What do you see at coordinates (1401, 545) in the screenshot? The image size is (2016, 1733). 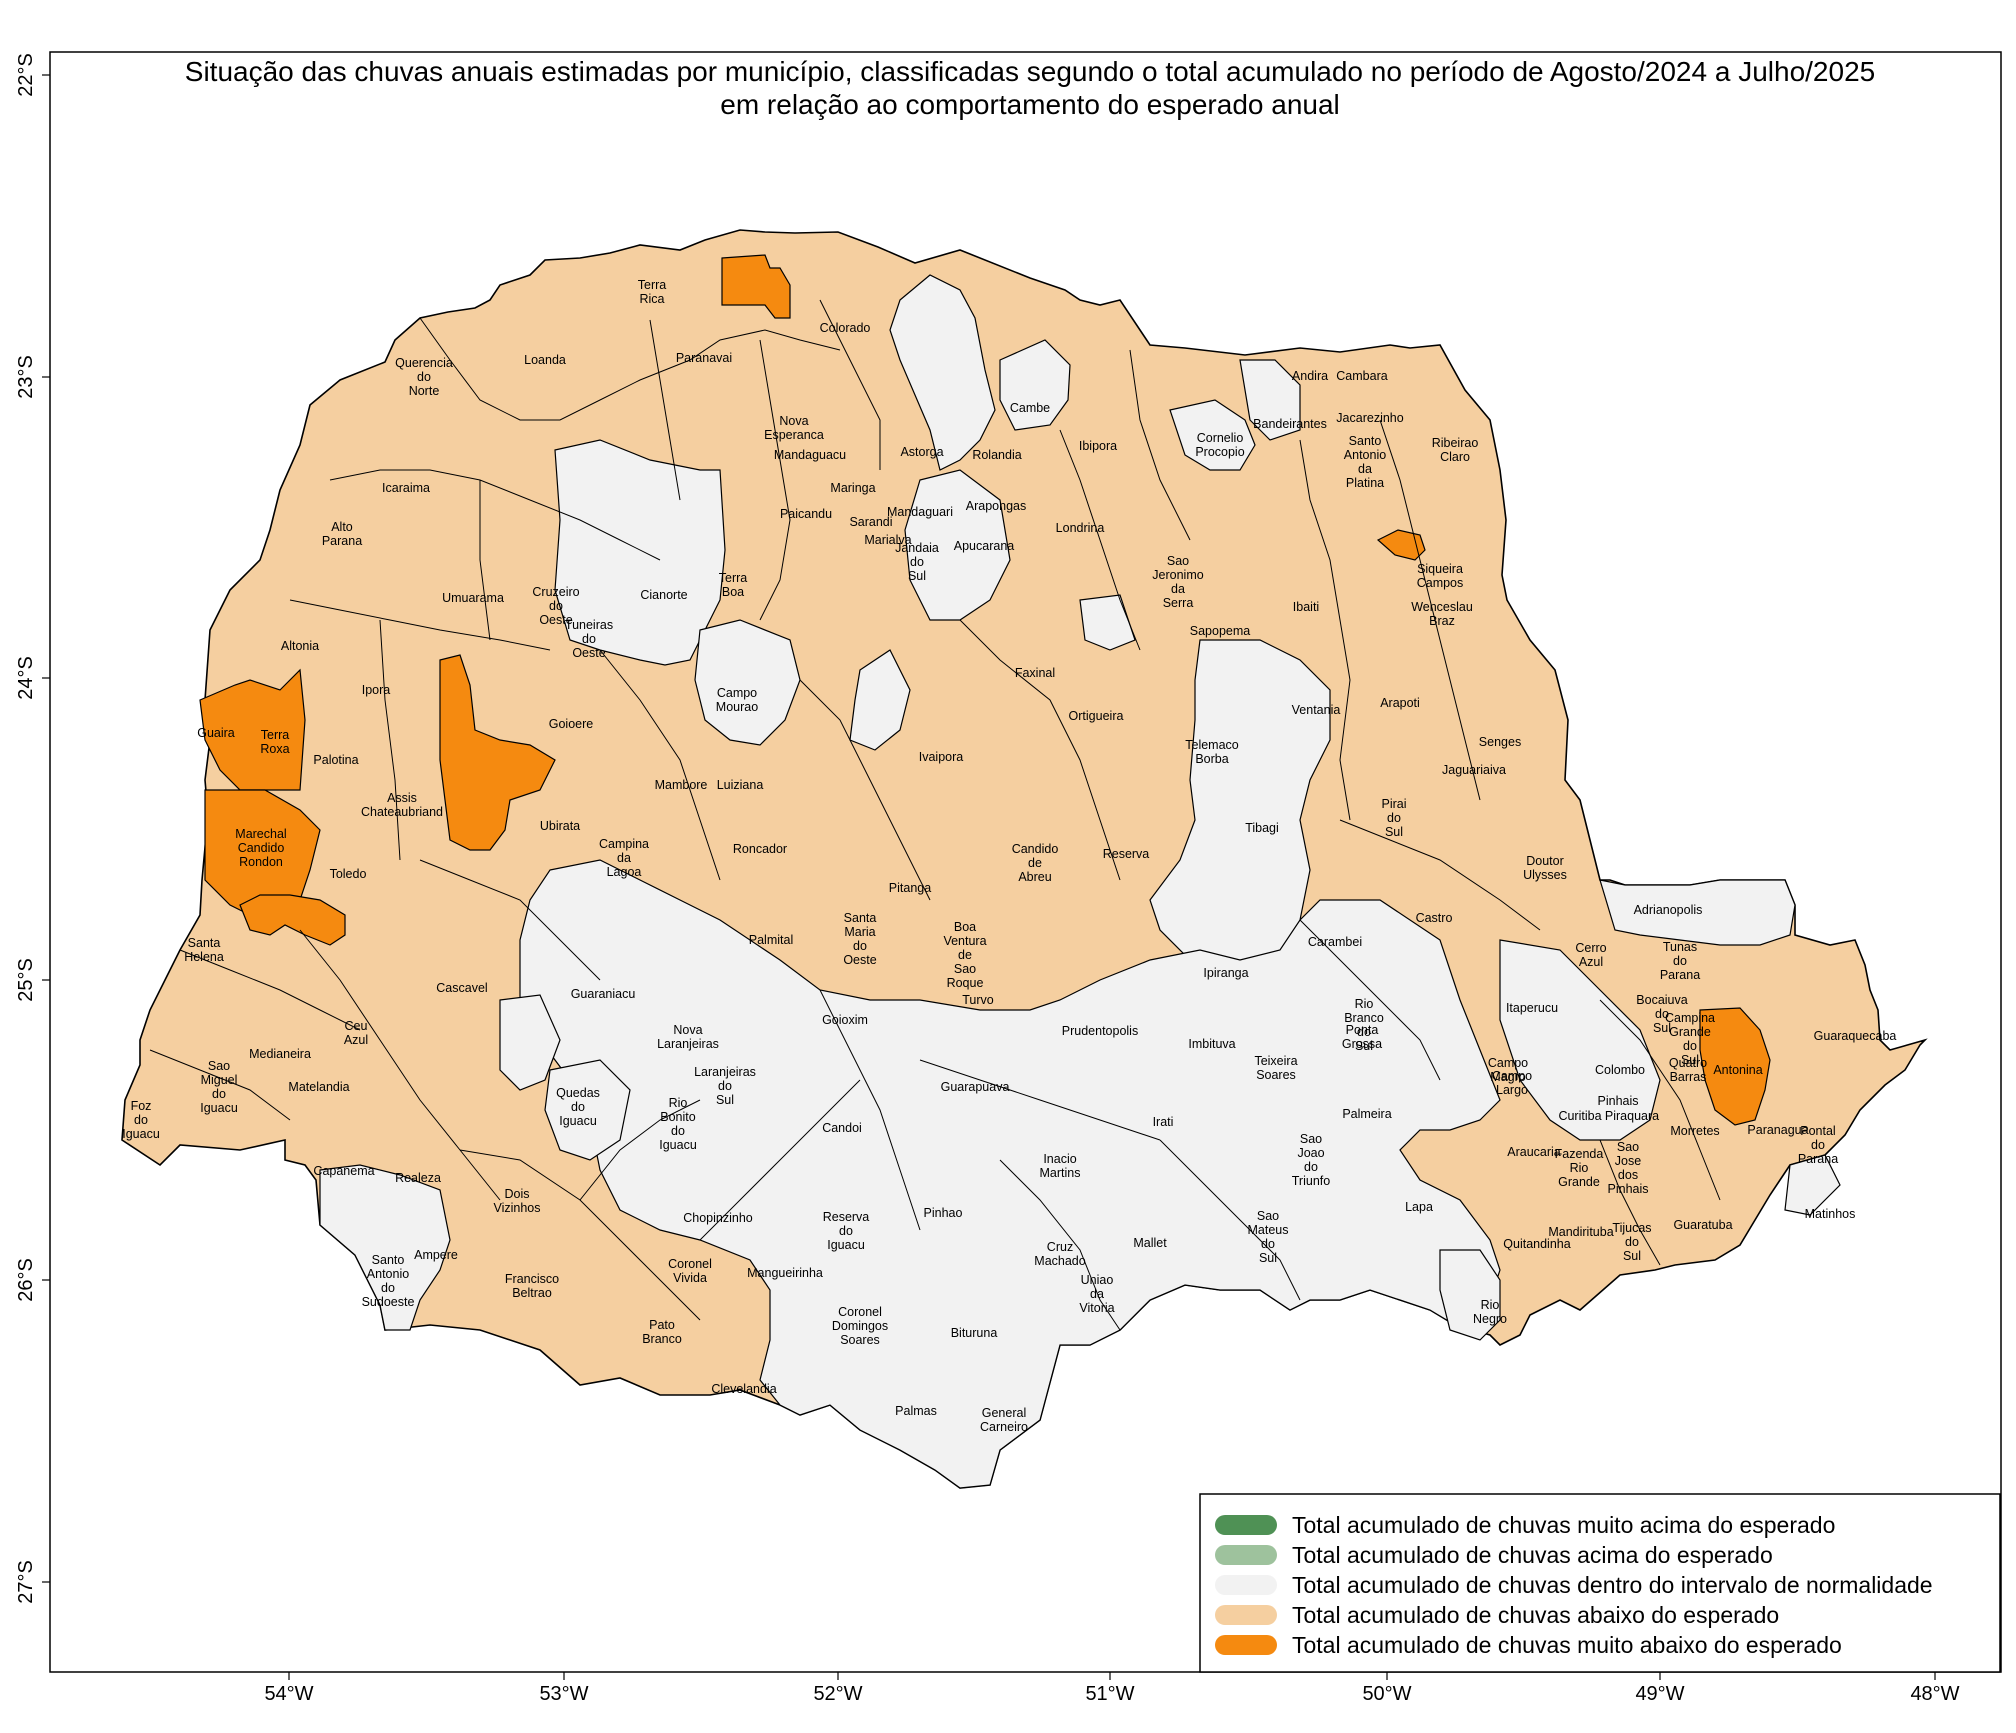 I see `very-below-siqueira` at bounding box center [1401, 545].